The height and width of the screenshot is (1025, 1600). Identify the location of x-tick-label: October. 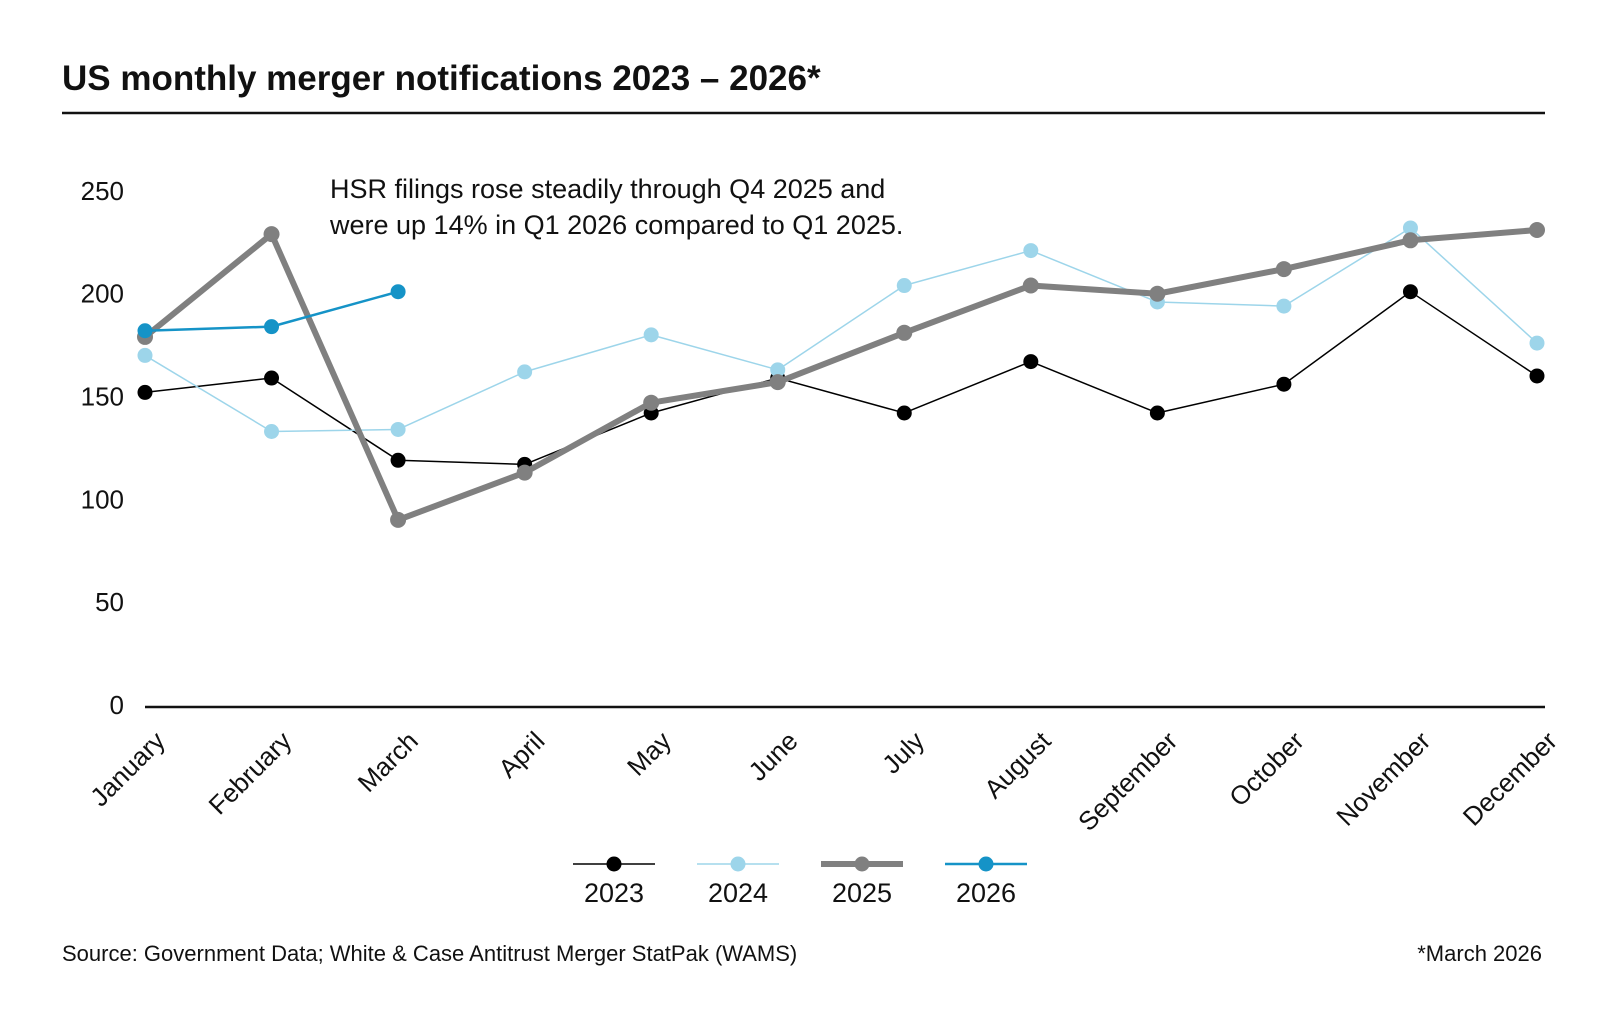
(1266, 768).